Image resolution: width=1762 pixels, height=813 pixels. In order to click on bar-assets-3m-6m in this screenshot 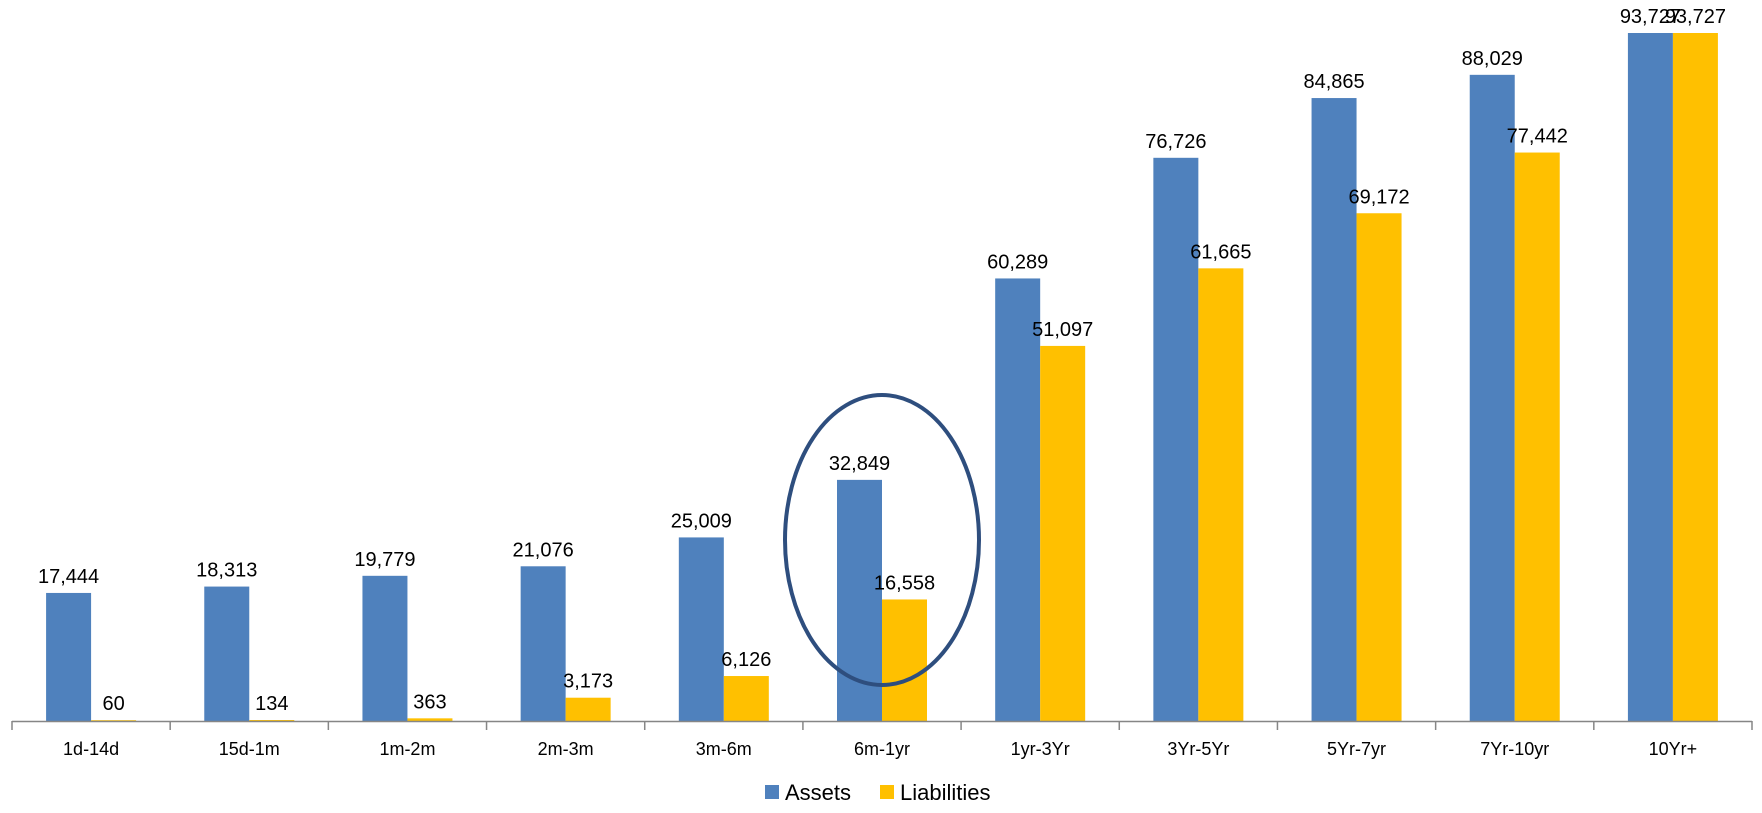, I will do `click(701, 629)`.